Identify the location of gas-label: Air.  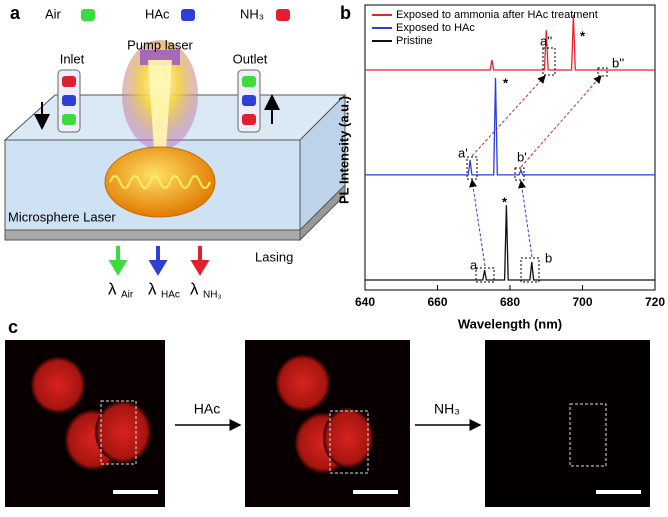
(53, 13).